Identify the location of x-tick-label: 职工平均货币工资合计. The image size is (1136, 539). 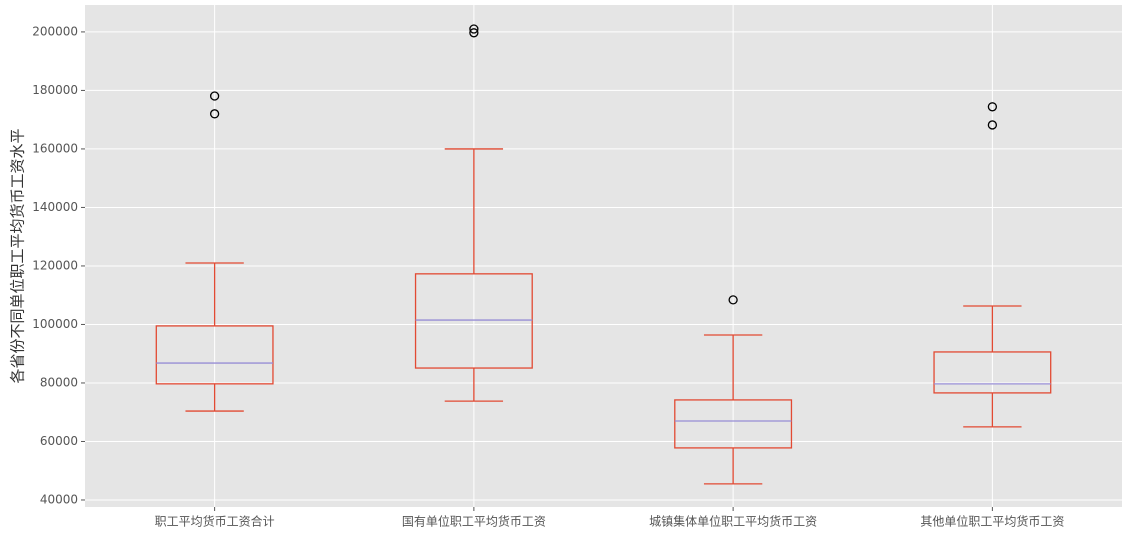
(215, 521).